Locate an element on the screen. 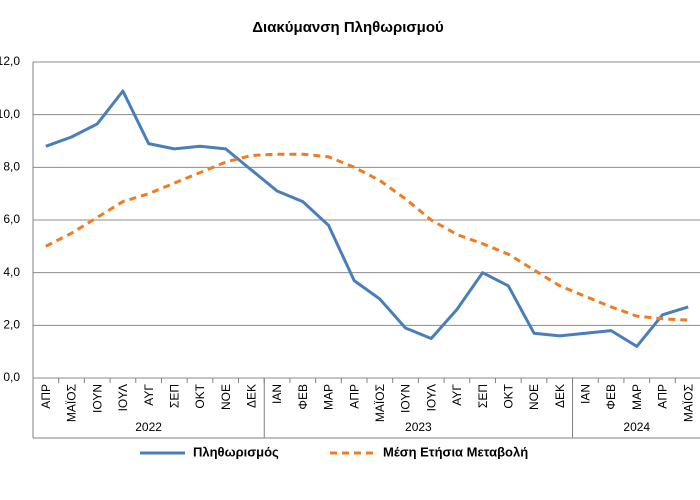 This screenshot has width=700, height=500. y-tick-label: 0,0 is located at coordinates (11, 377).